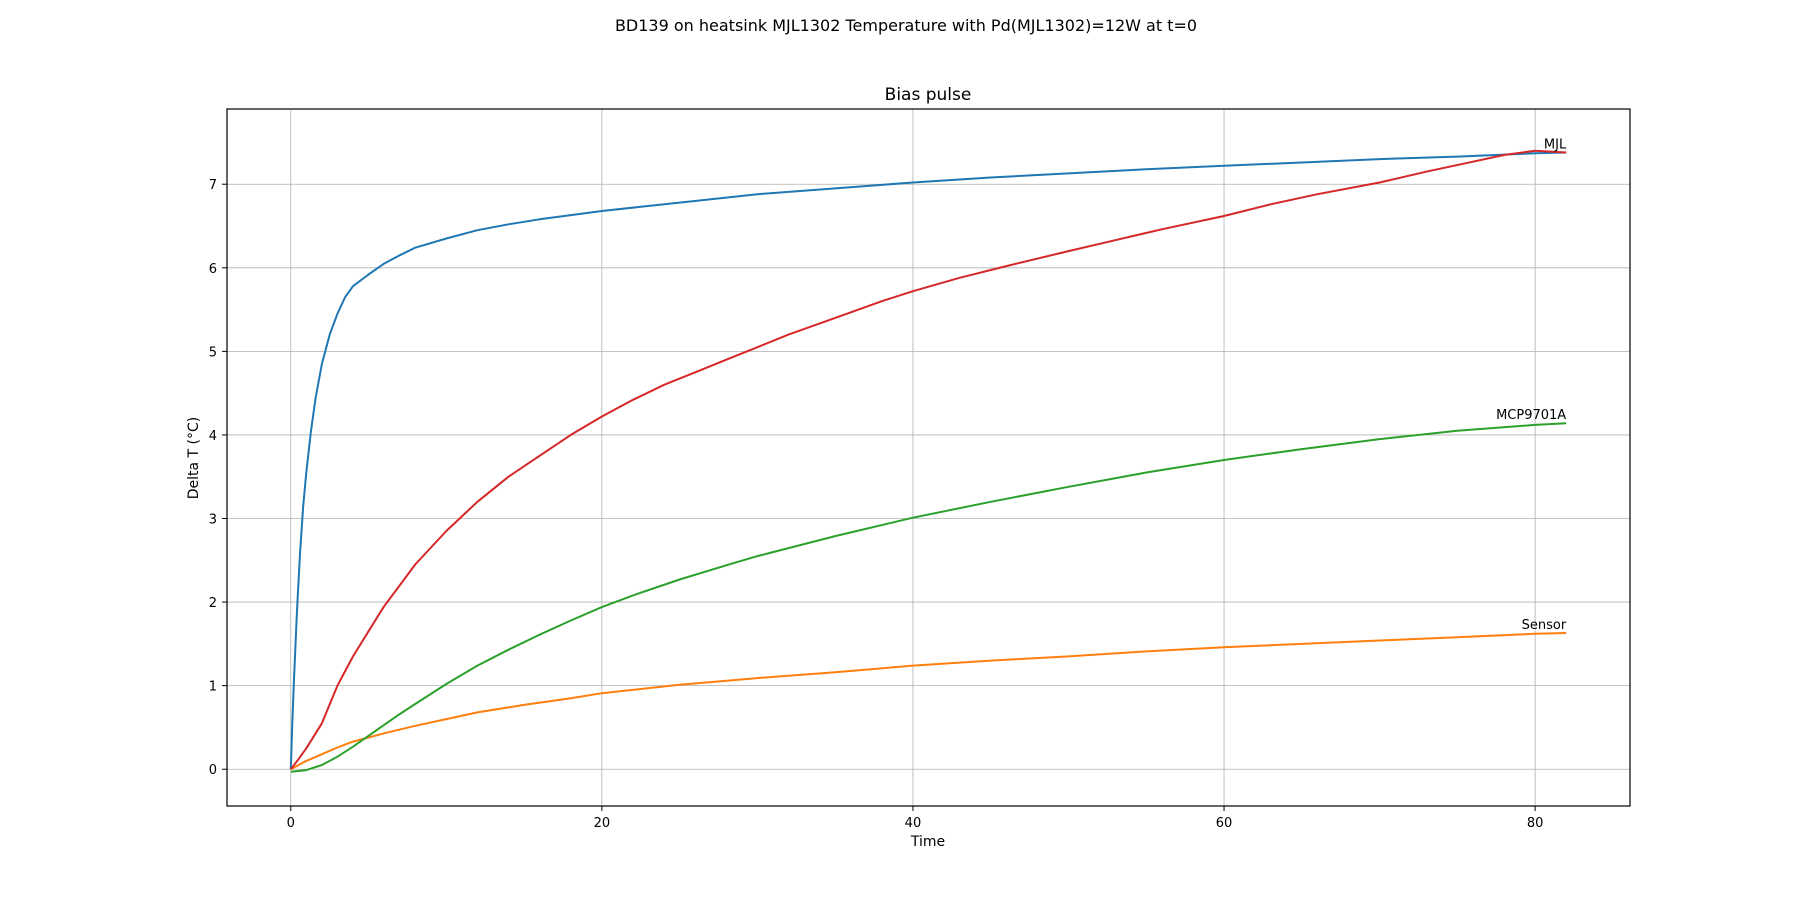 The image size is (1800, 900). What do you see at coordinates (1555, 144) in the screenshot?
I see `series-label-mjl: MJL` at bounding box center [1555, 144].